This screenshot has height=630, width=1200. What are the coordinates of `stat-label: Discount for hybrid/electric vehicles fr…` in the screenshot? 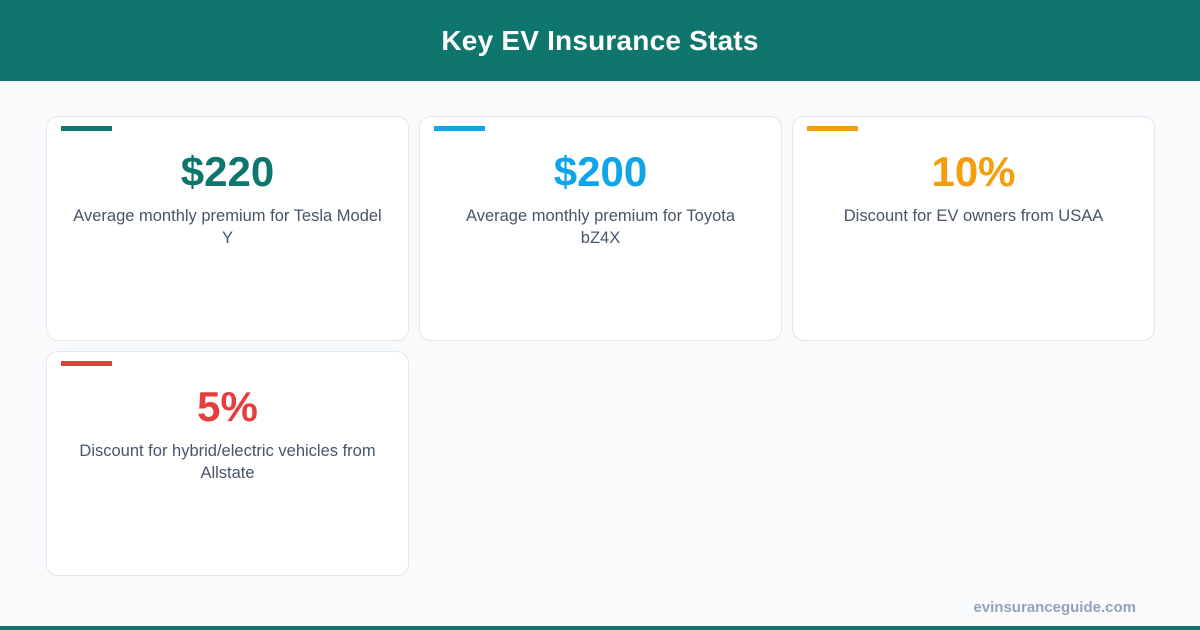 It's located at (227, 462).